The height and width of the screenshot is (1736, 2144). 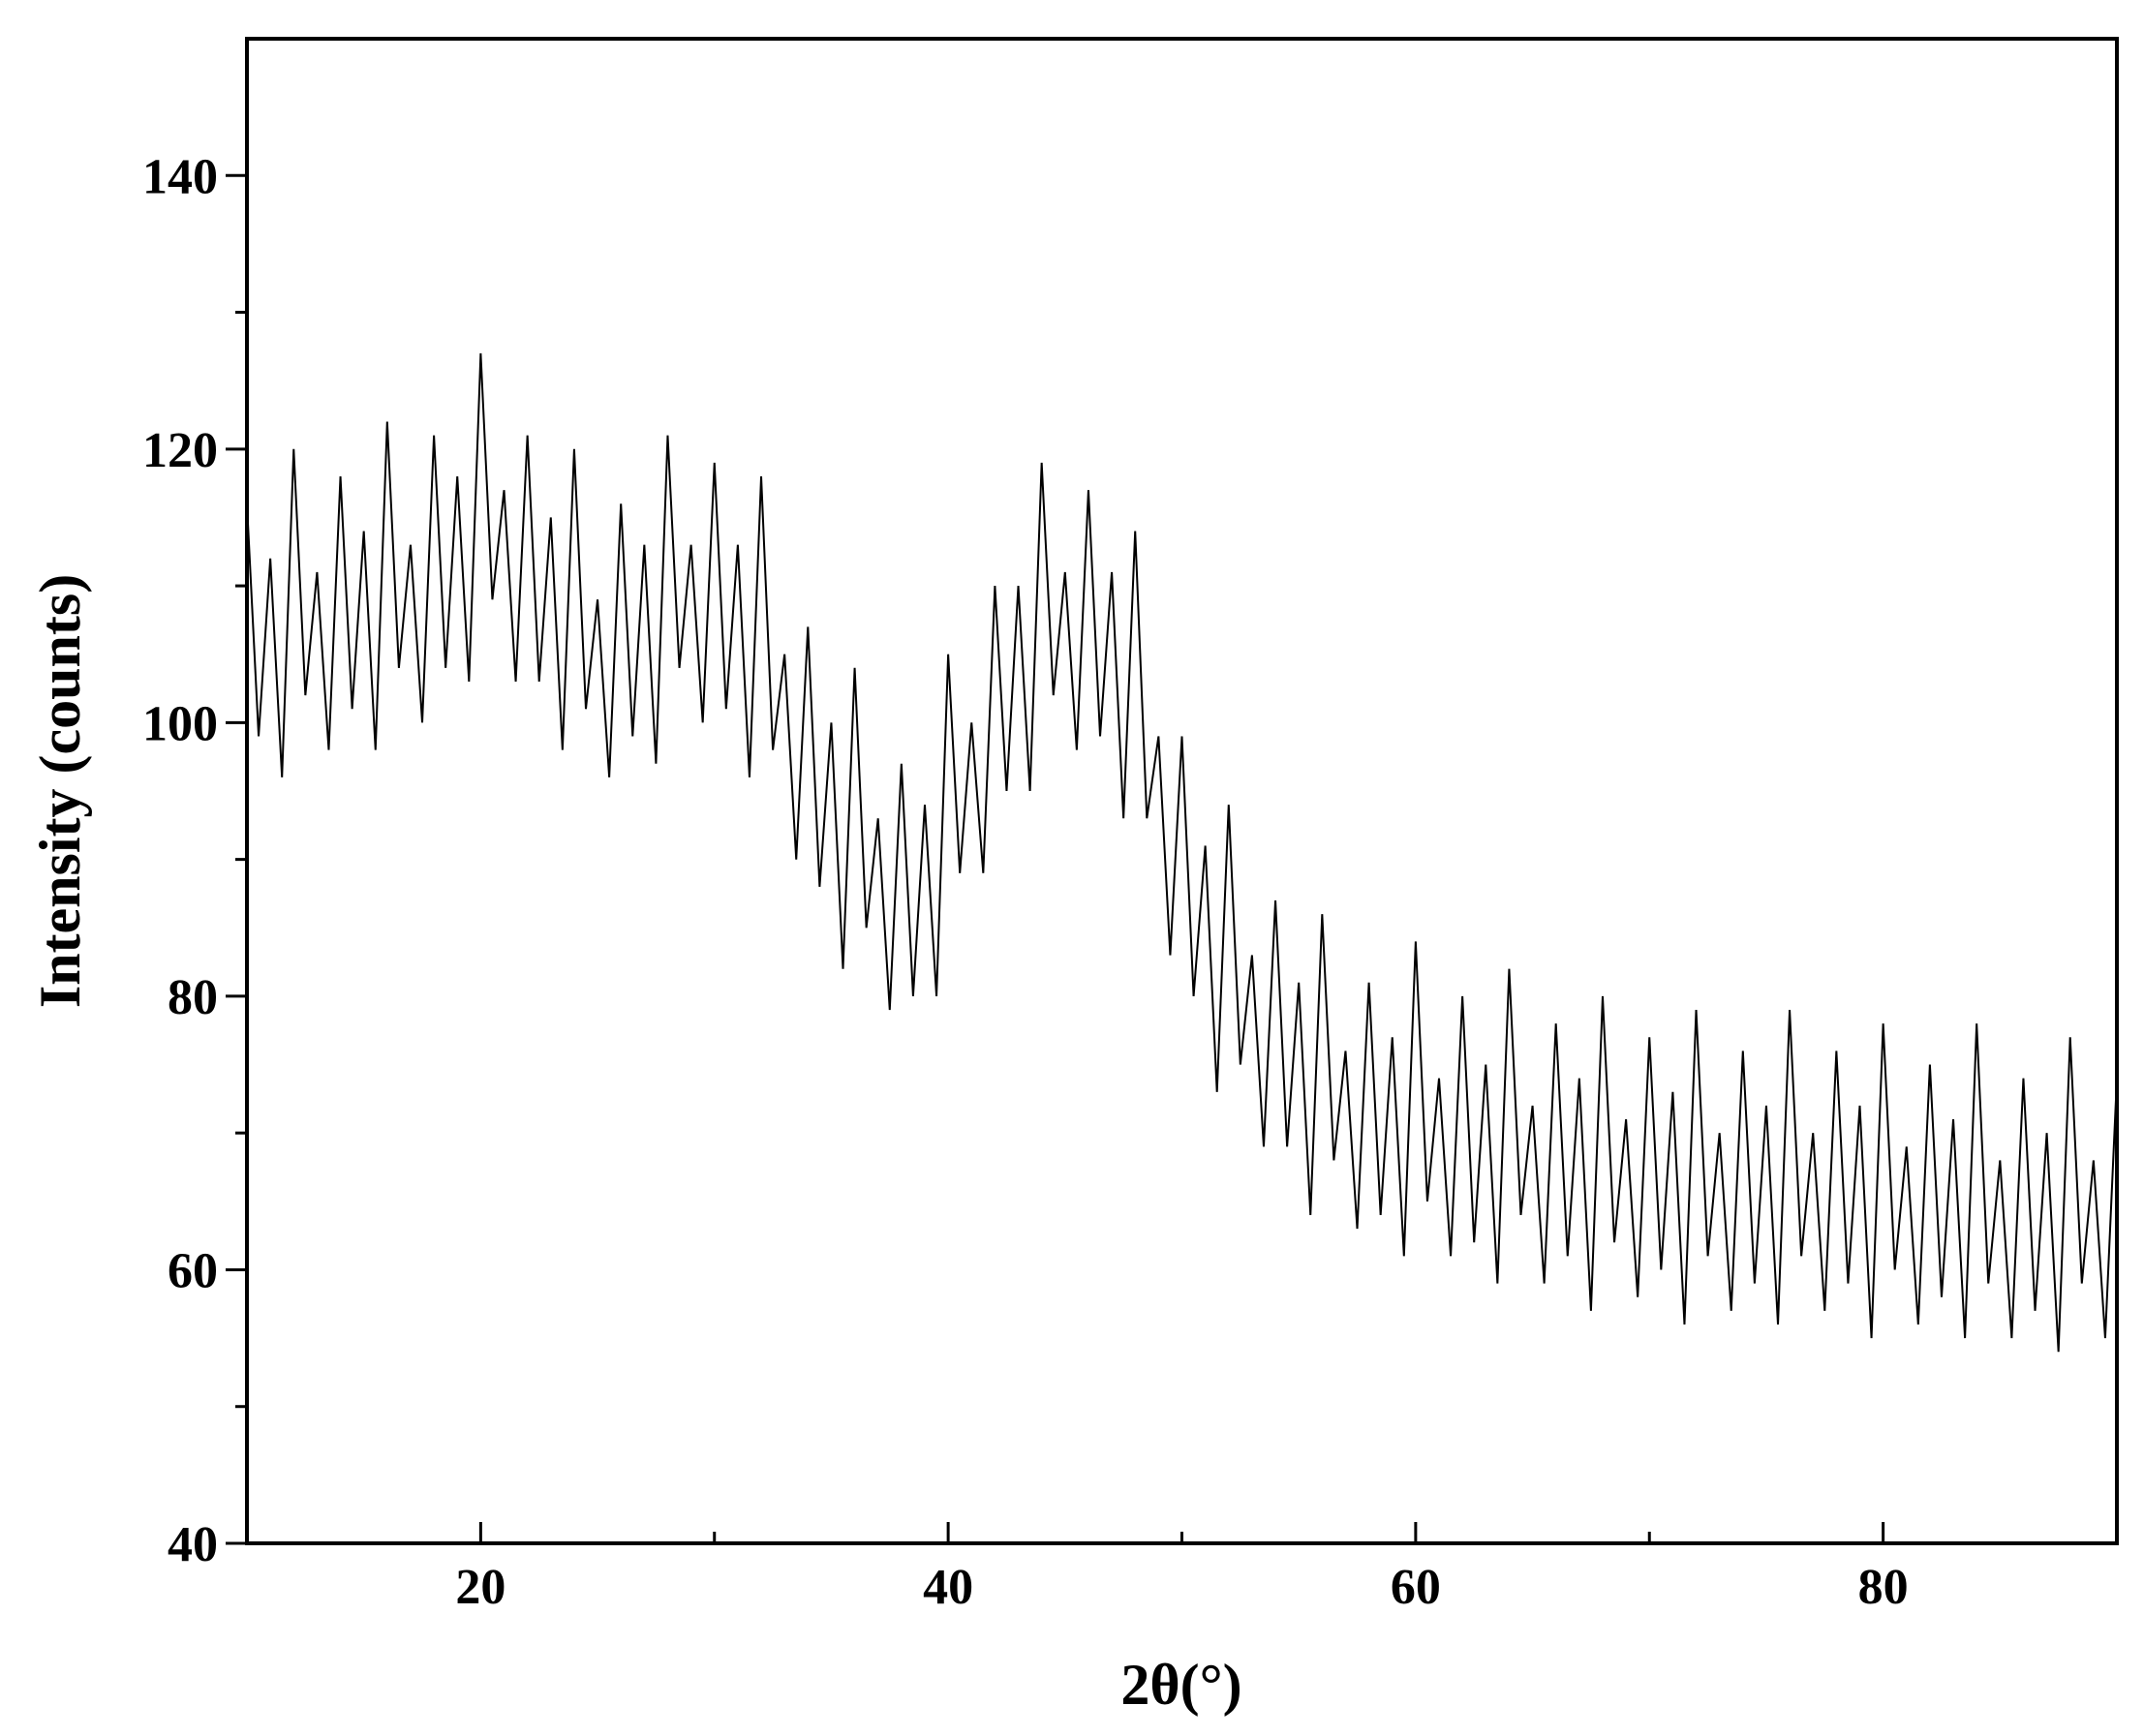 I want to click on y-tick-label: 120, so click(x=180, y=450).